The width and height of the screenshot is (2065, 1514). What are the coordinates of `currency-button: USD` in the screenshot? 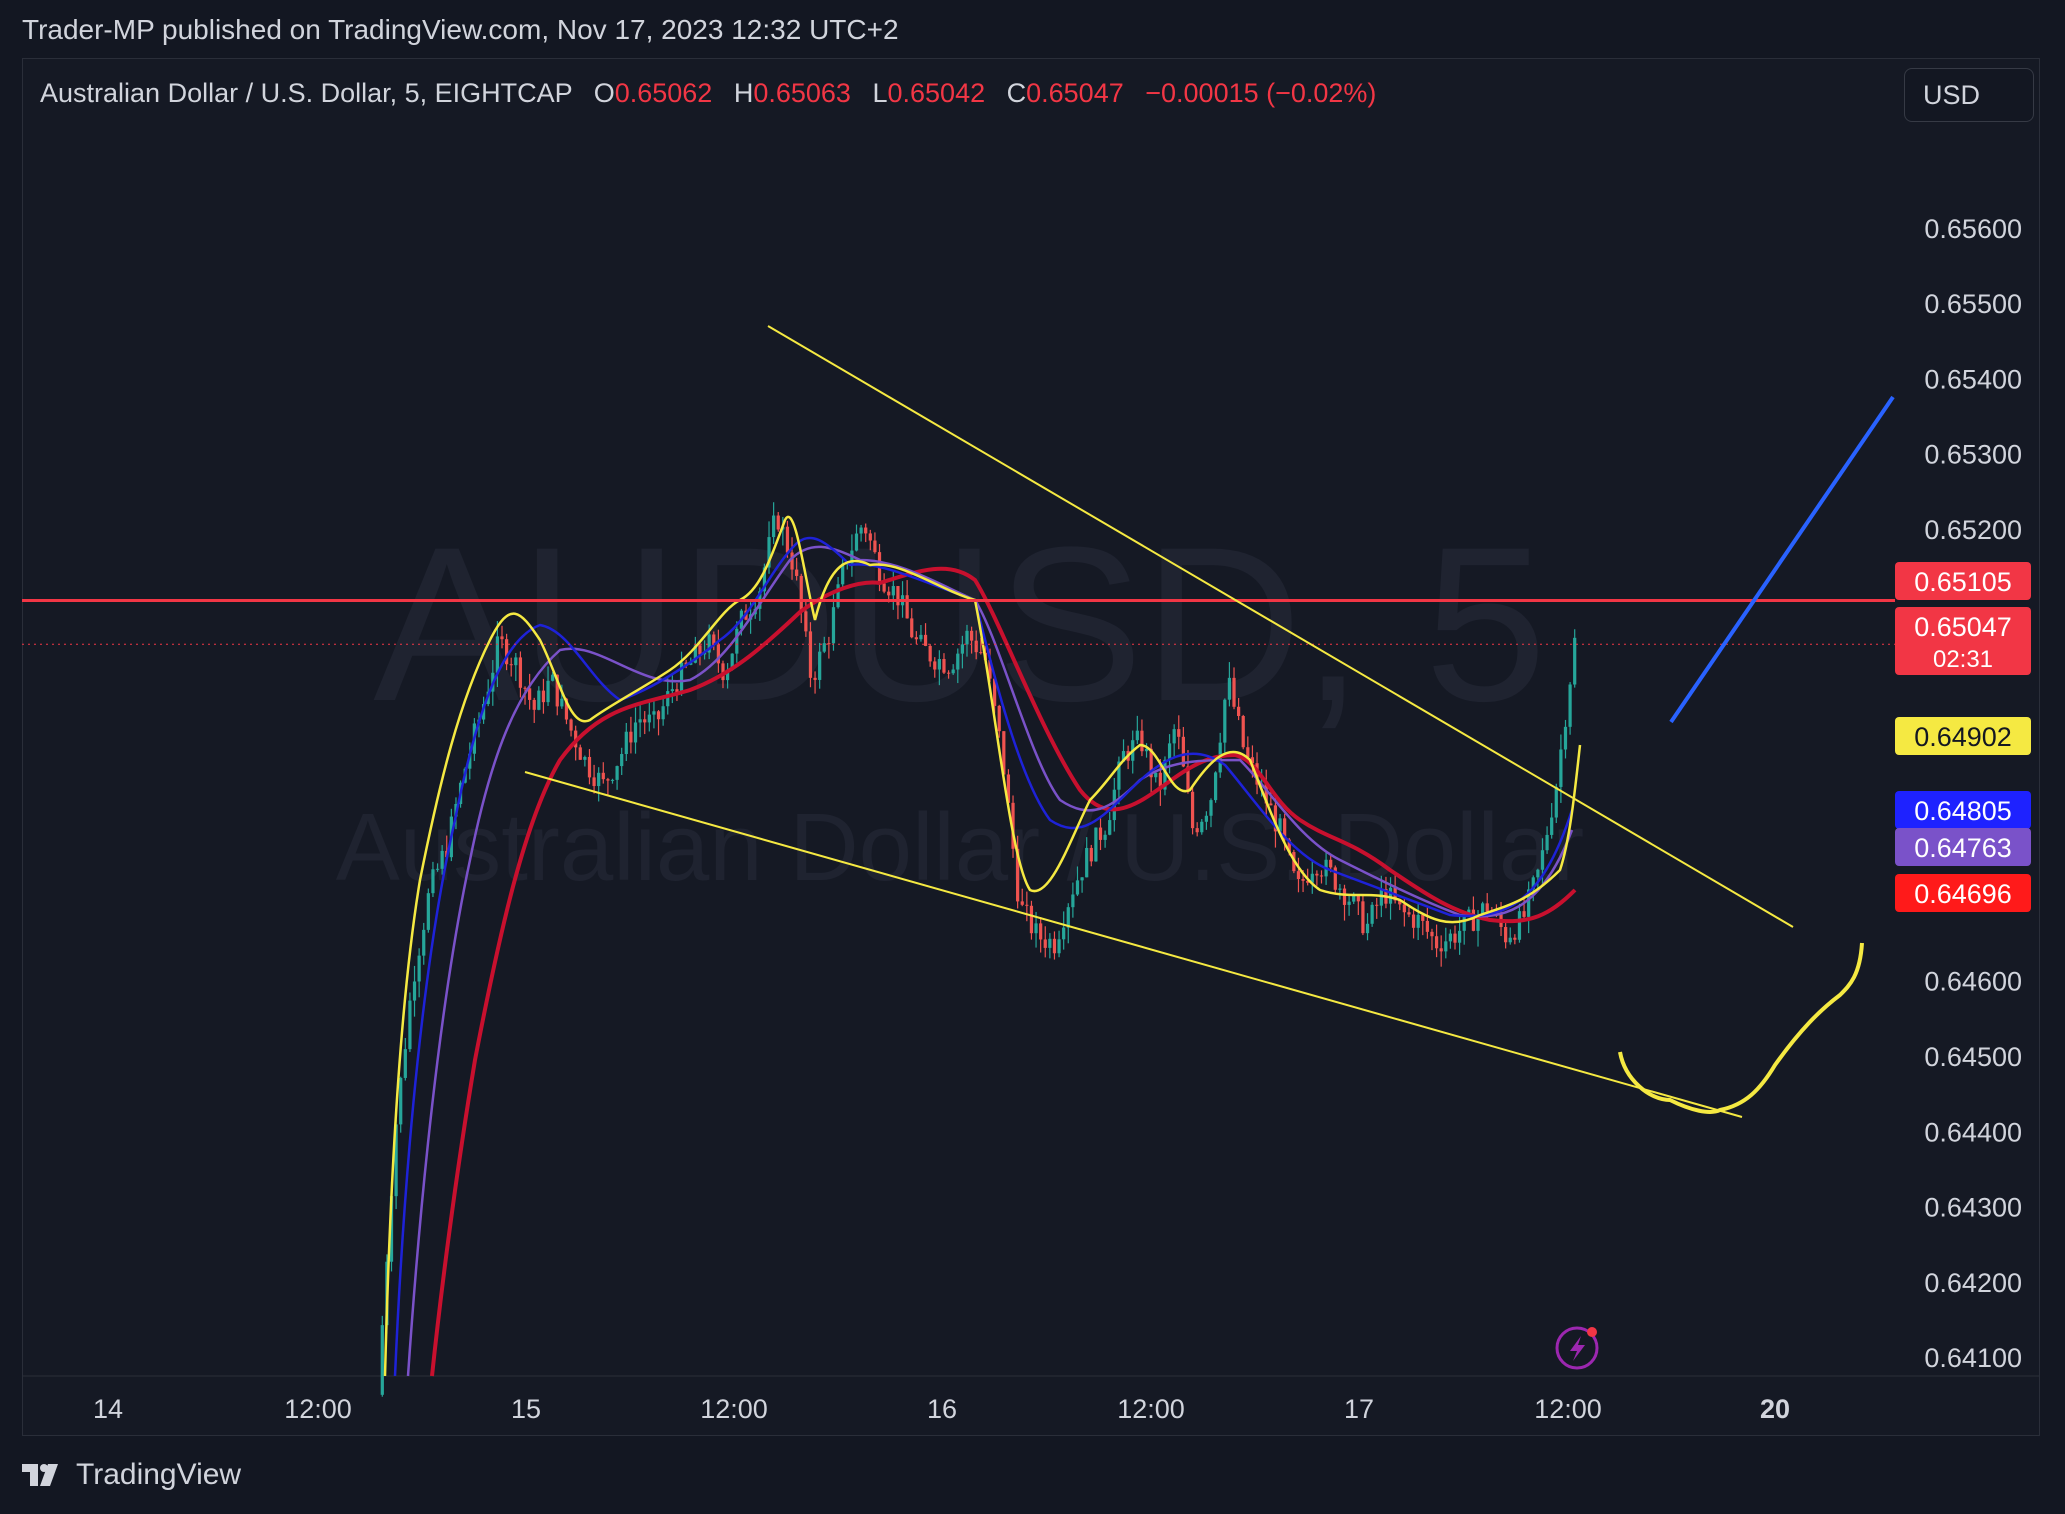 It's located at (1969, 95).